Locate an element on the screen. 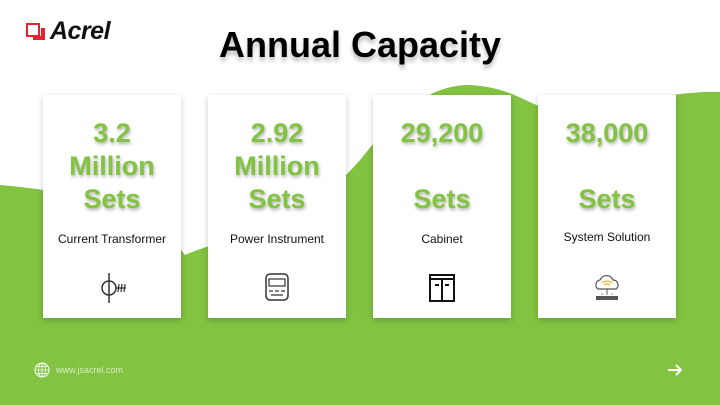  capacity-card-current-transformer: 3.2 Million Sets Current Transformer is located at coordinates (112, 206).